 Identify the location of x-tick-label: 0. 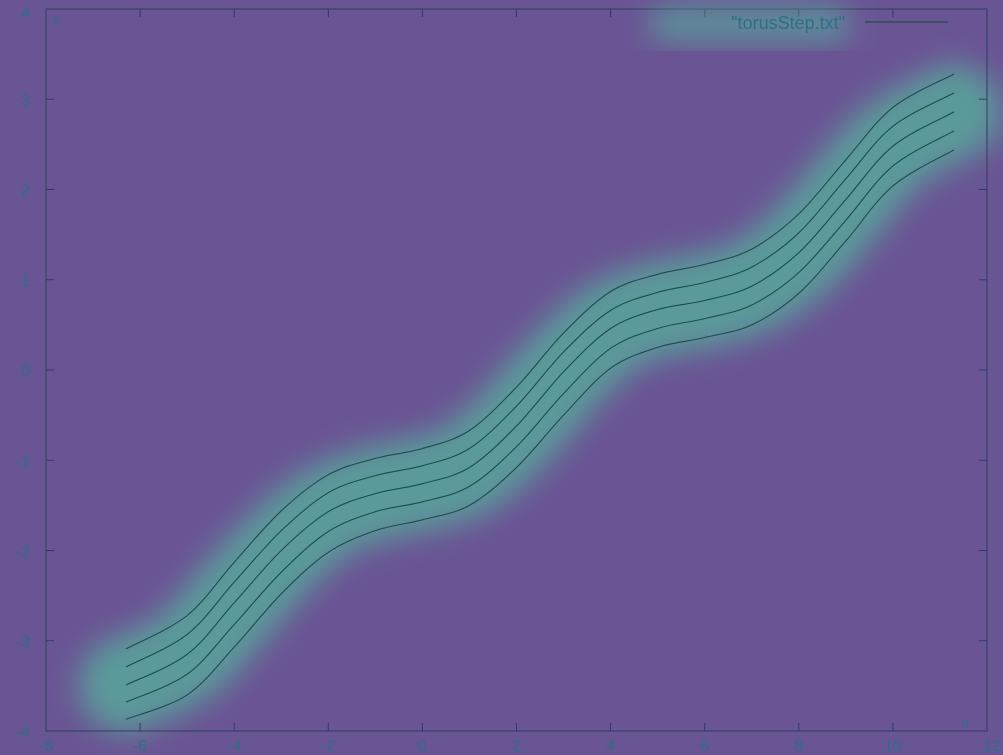
(422, 746).